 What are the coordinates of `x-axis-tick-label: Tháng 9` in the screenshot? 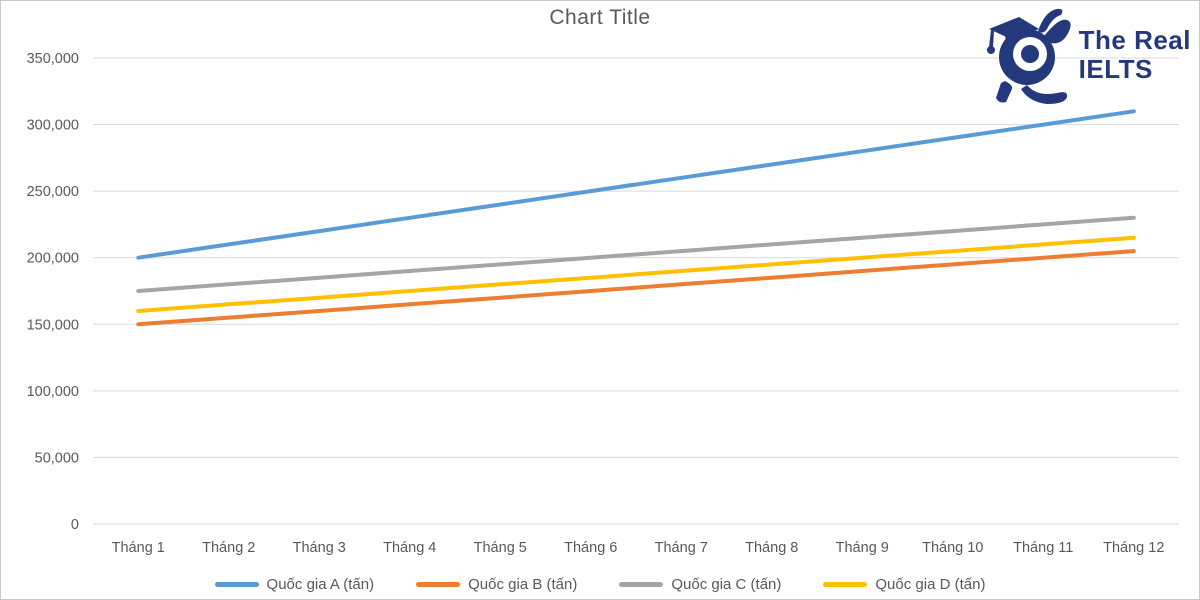 It's located at (862, 548).